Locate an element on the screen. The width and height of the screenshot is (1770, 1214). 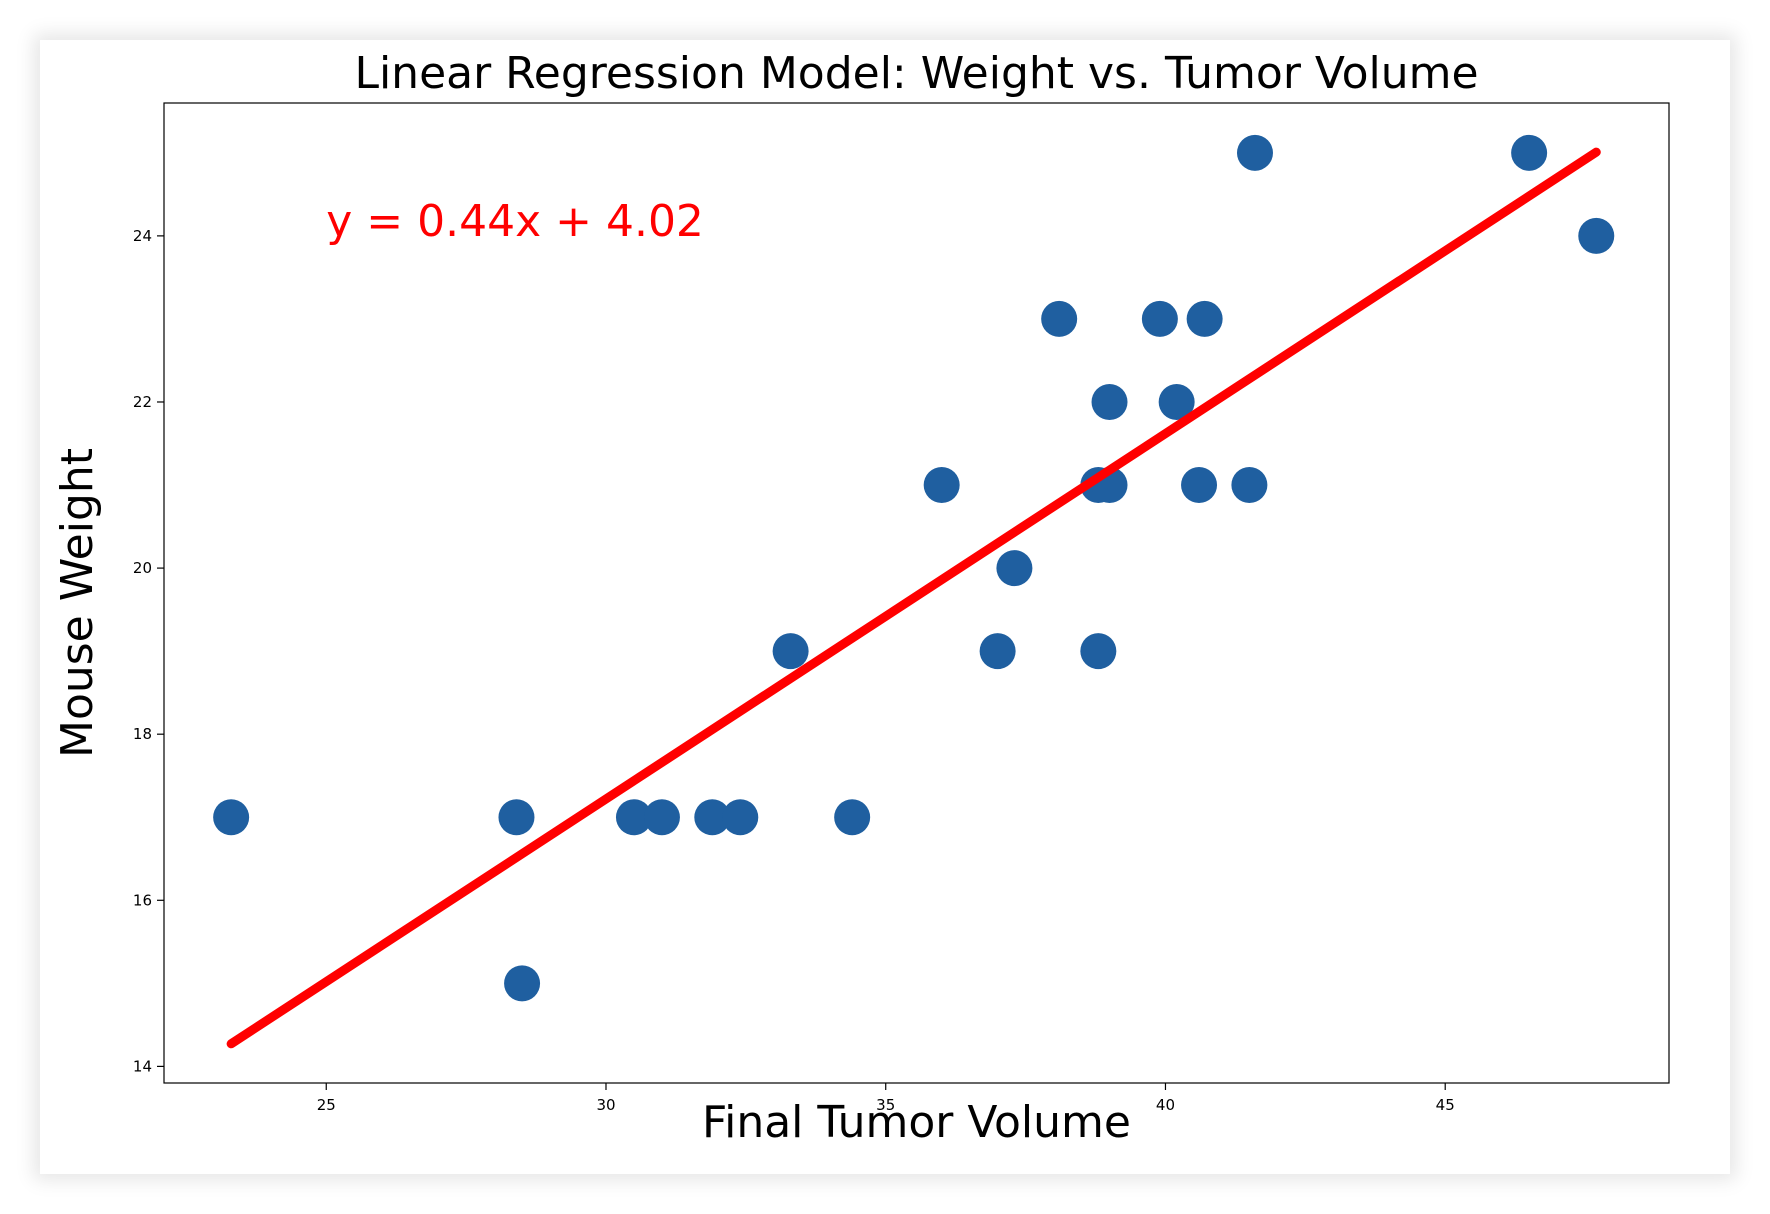
x-tick-label: 45 is located at coordinates (1445, 1105).